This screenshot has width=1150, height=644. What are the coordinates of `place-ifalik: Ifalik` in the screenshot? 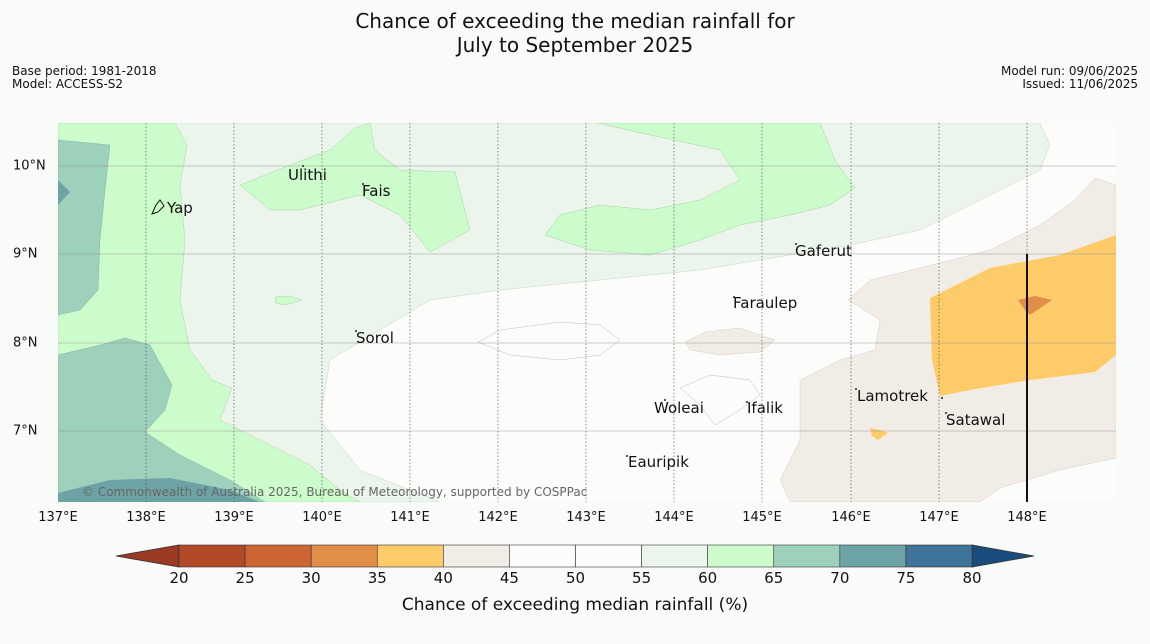 It's located at (765, 408).